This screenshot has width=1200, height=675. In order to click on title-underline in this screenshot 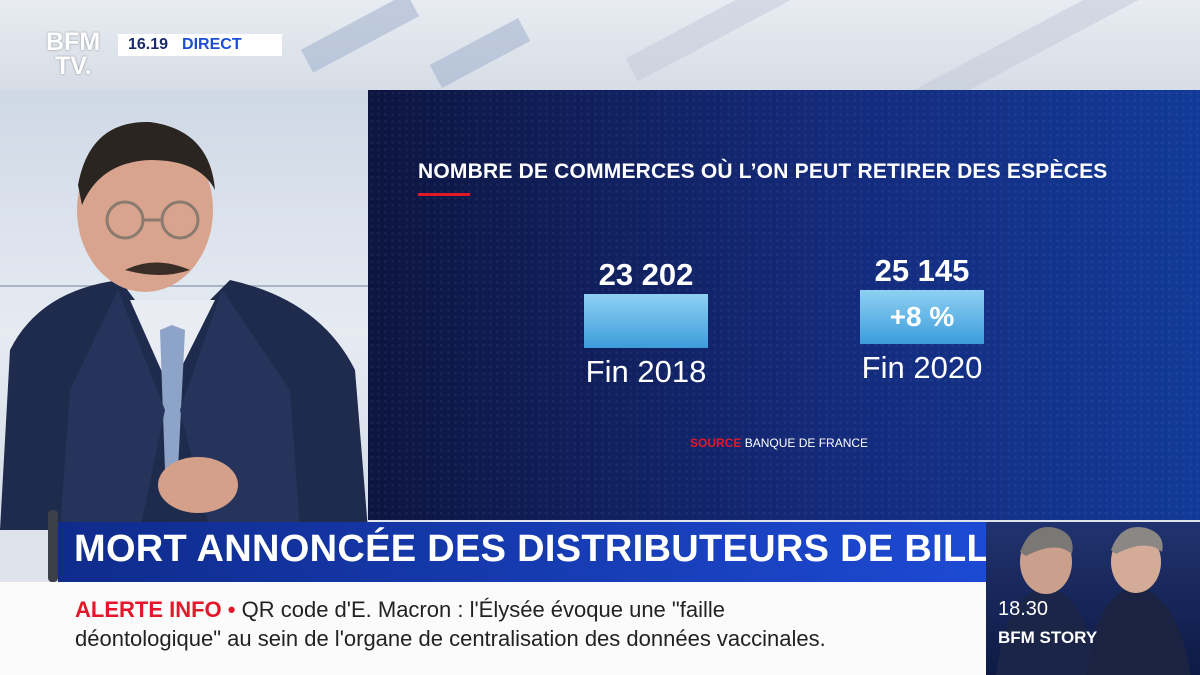, I will do `click(444, 194)`.